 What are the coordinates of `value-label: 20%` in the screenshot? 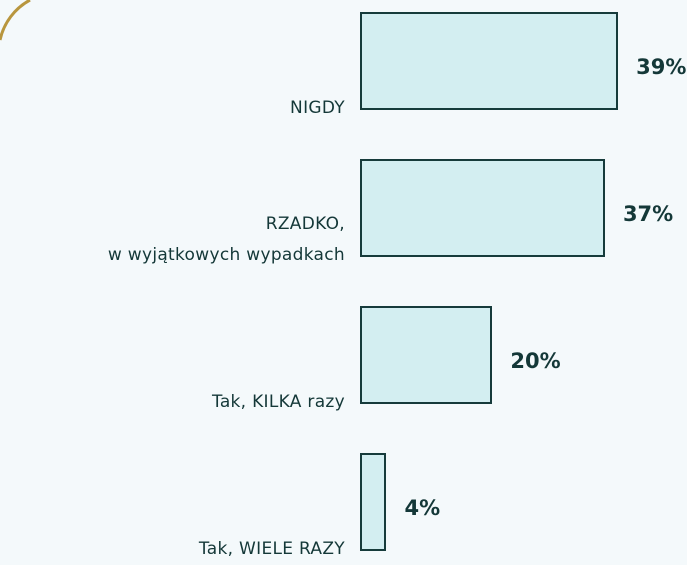 It's located at (535, 361).